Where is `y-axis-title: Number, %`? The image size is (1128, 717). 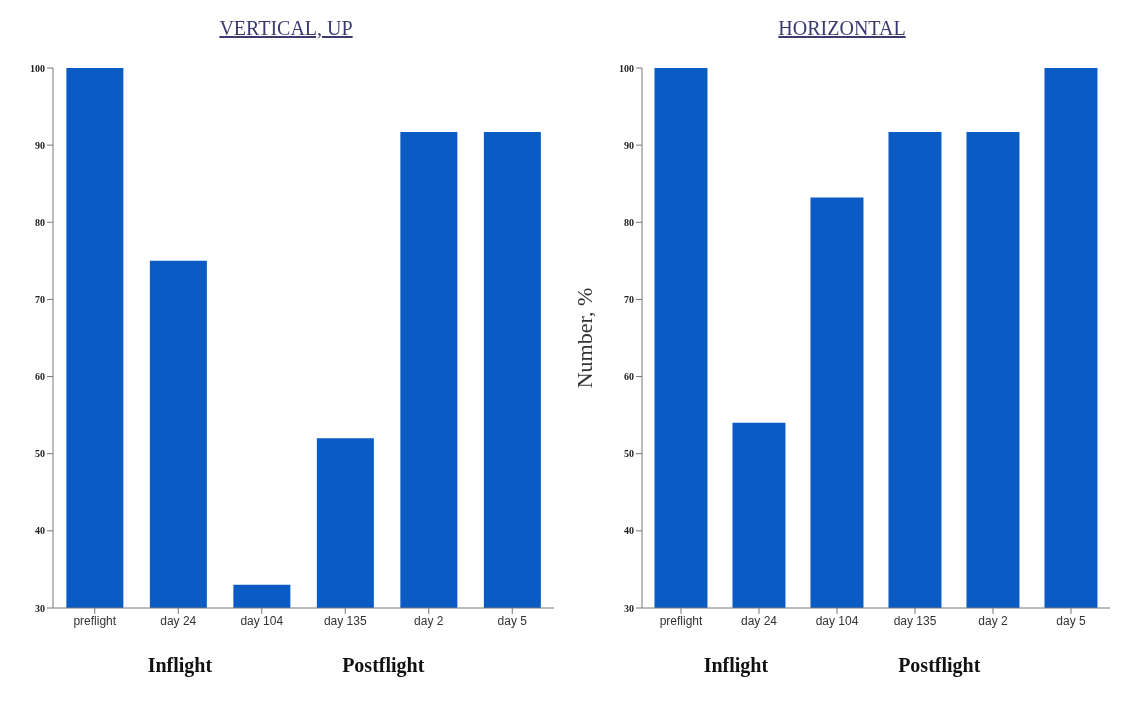 y-axis-title: Number, % is located at coordinates (584, 338).